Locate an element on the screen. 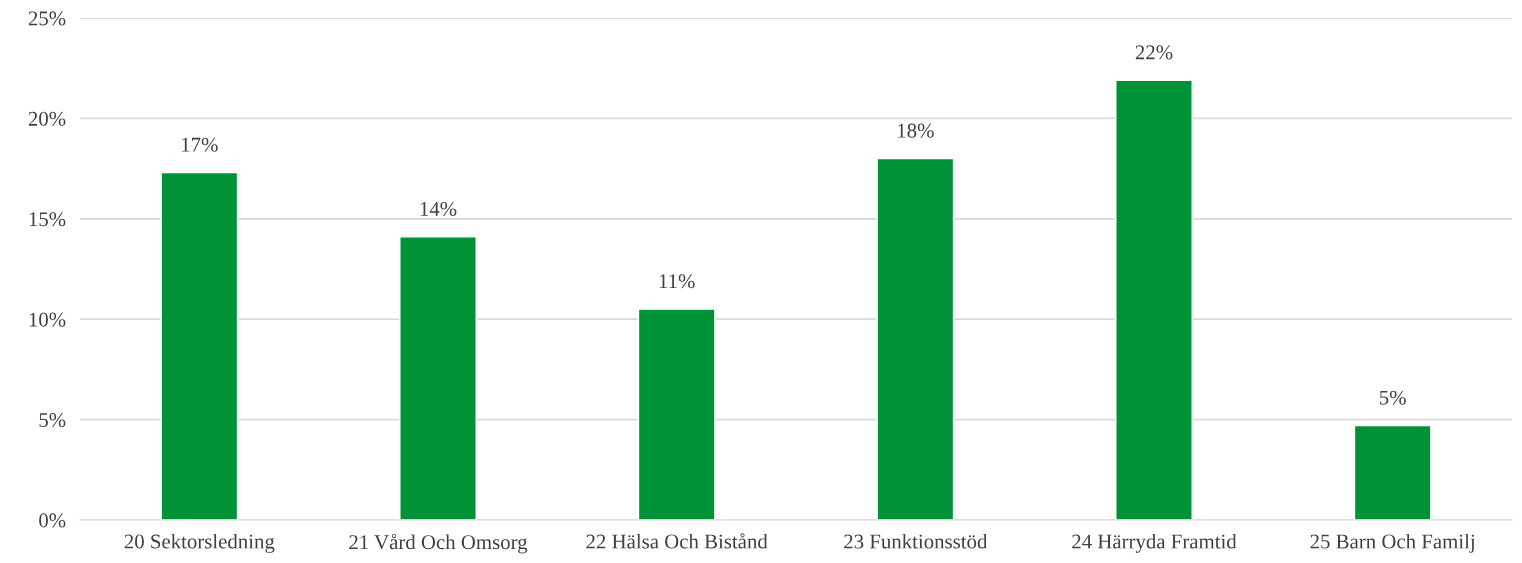 Image resolution: width=1522 pixels, height=563 pixels. y-tick-label: 25% is located at coordinates (47, 18).